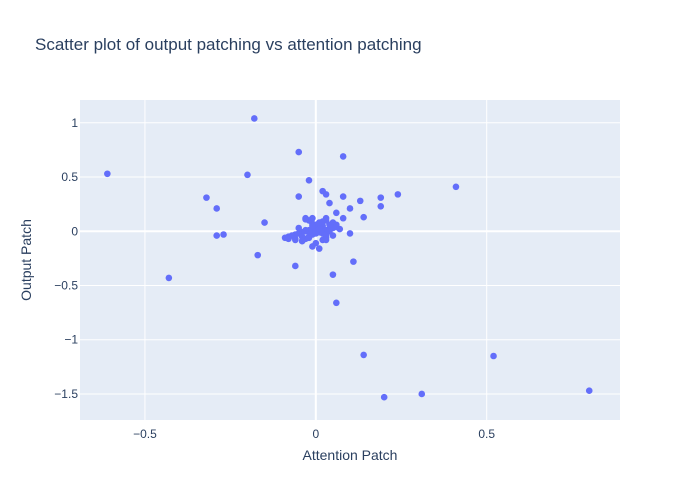  Describe the element at coordinates (74, 231) in the screenshot. I see `y-tick-label: 0` at that location.